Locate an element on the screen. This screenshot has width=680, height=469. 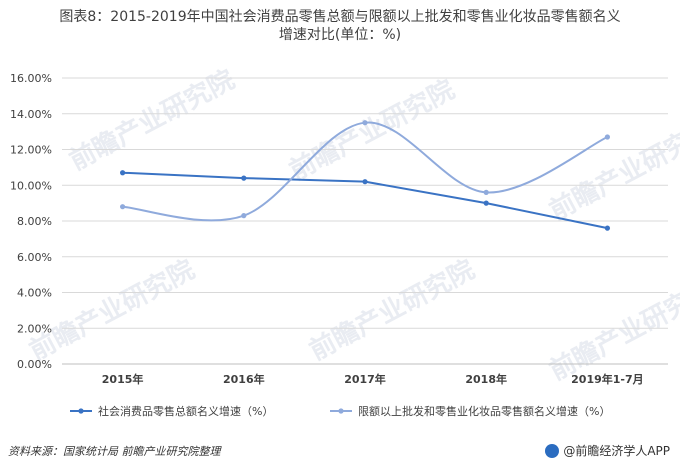
brand-logo-icon is located at coordinates (552, 450).